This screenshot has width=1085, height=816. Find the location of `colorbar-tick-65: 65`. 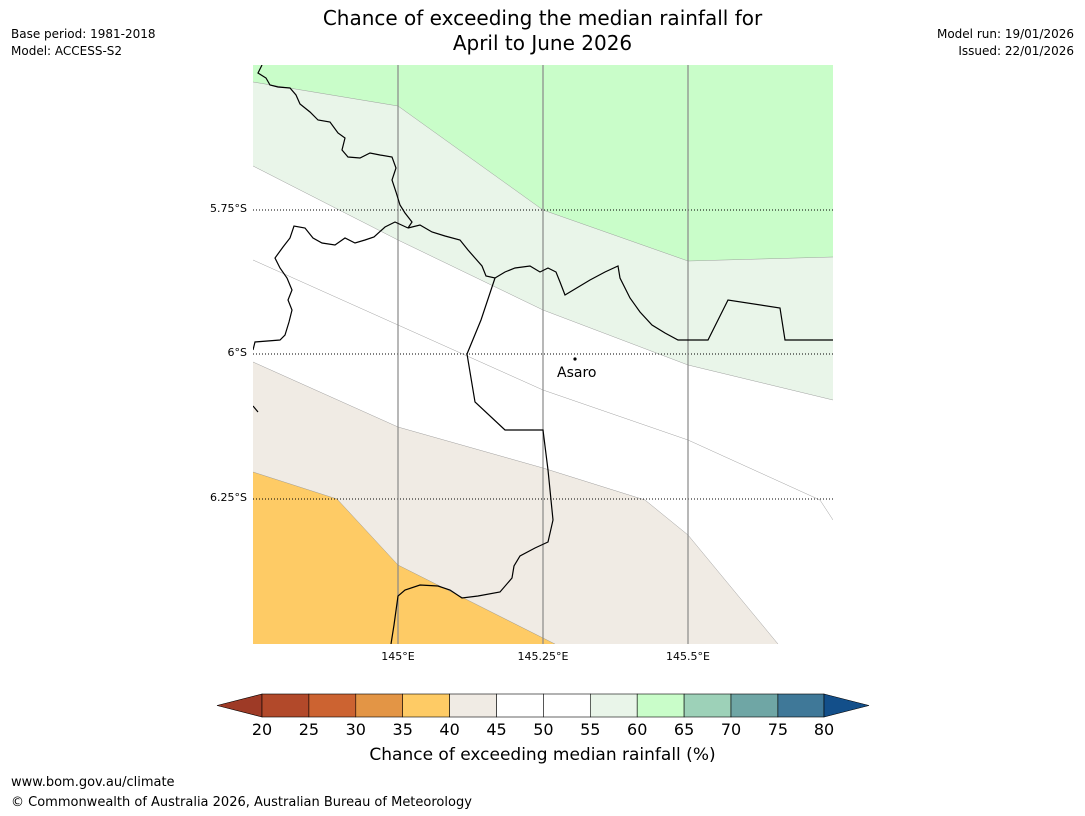

colorbar-tick-65: 65 is located at coordinates (684, 729).